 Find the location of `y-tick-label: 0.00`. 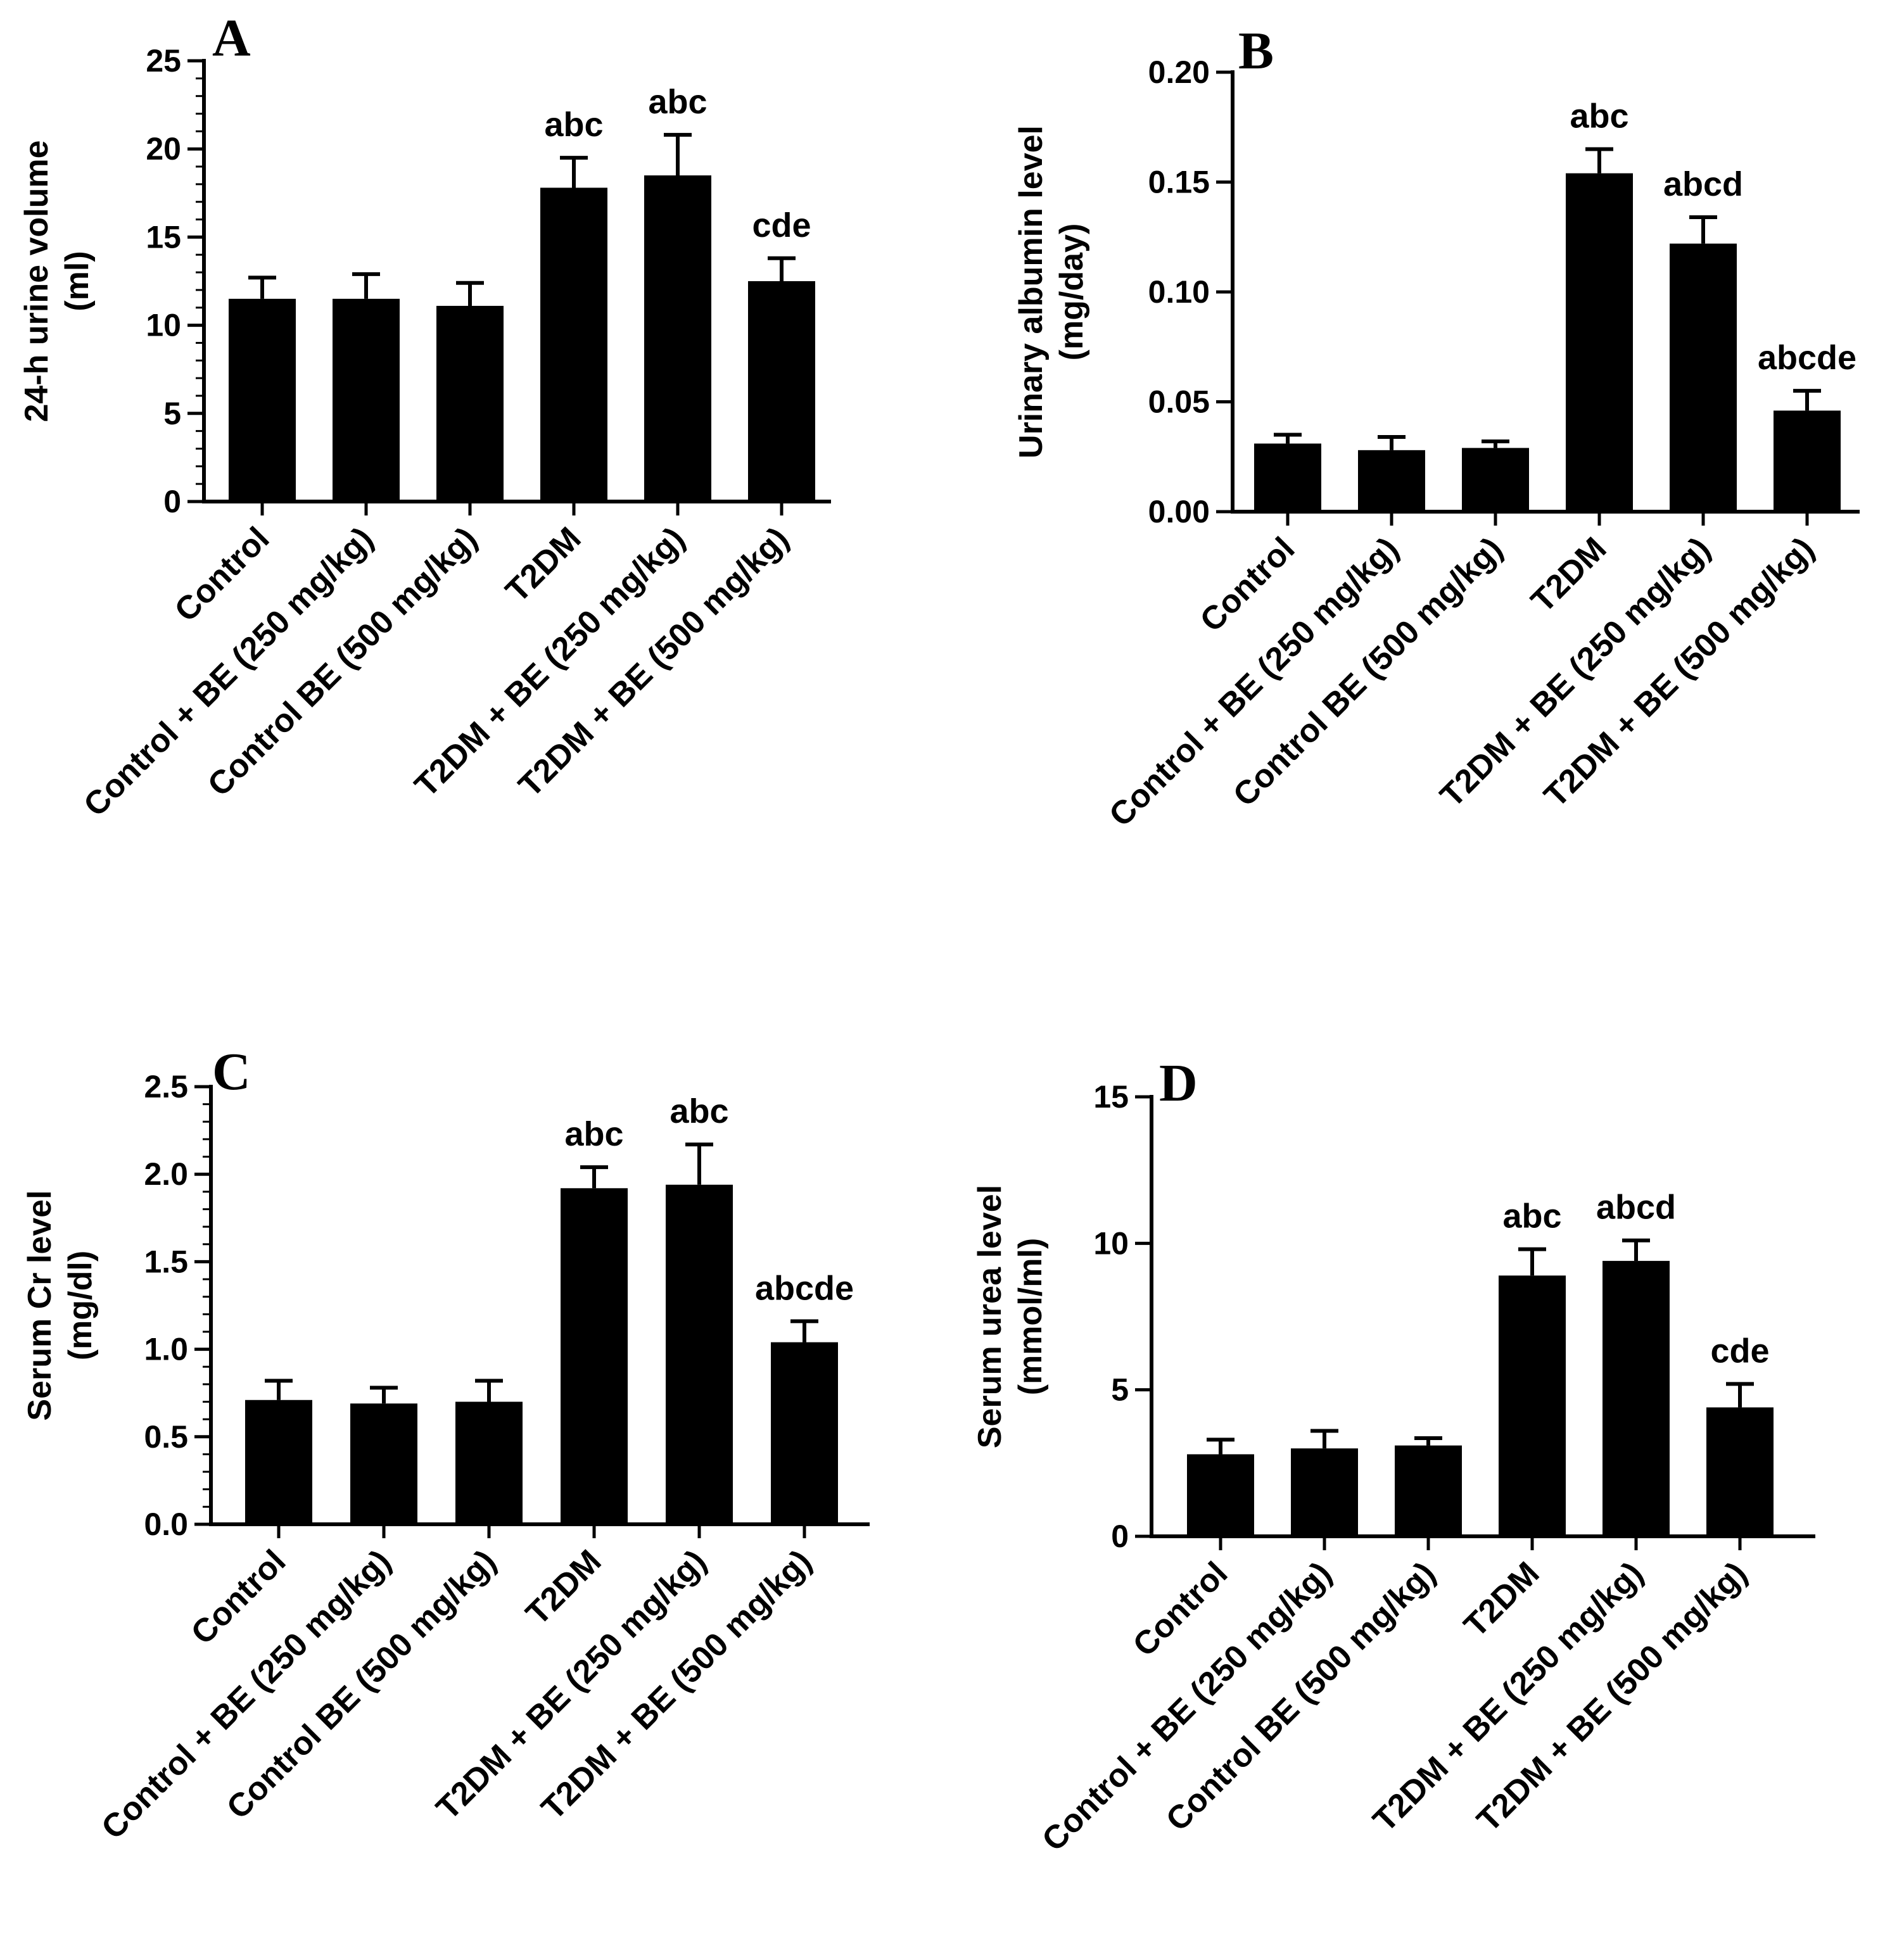

y-tick-label: 0.00 is located at coordinates (1179, 511).